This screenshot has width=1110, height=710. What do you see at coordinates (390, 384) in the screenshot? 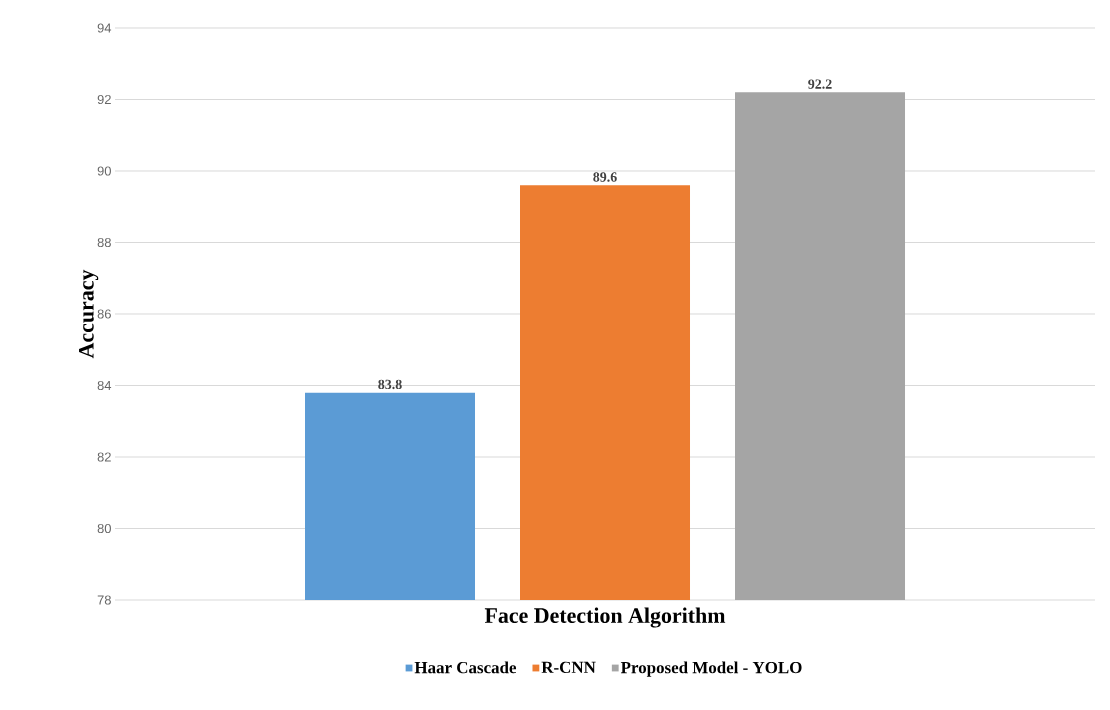
I see `data-label: 83.8` at bounding box center [390, 384].